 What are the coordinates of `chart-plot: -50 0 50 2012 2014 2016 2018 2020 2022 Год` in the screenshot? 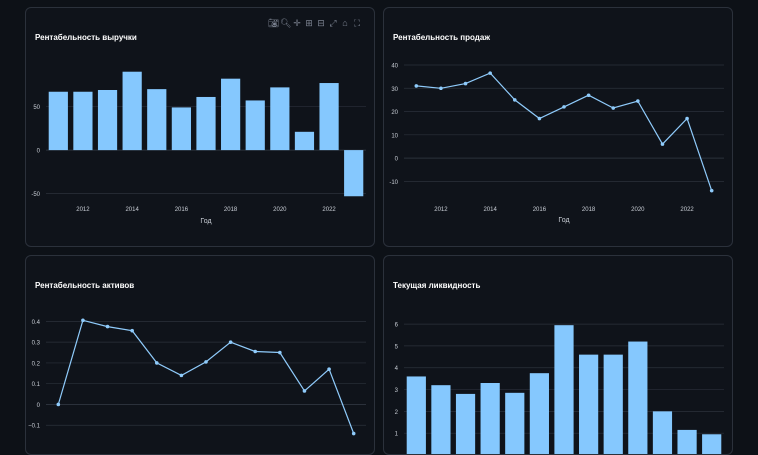 It's located at (198, 148).